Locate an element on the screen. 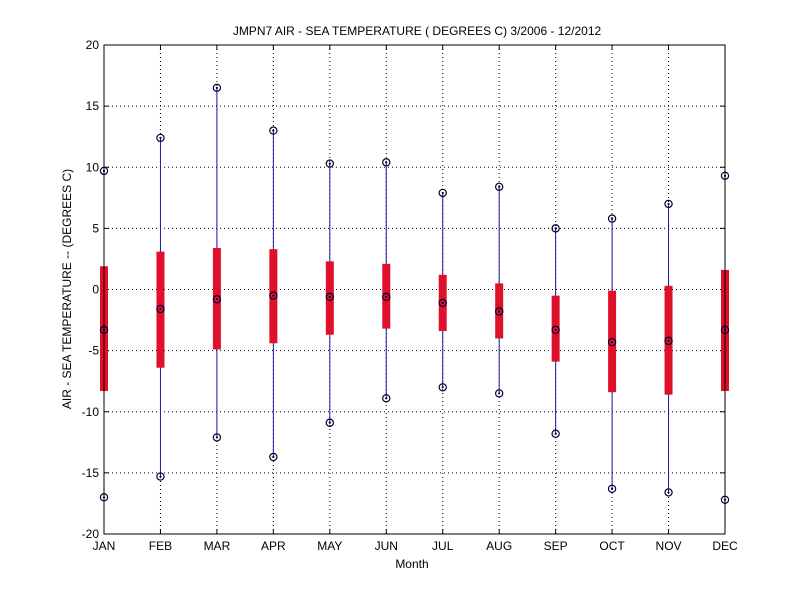 This screenshot has width=800, height=600. median-dot-jun is located at coordinates (386, 296).